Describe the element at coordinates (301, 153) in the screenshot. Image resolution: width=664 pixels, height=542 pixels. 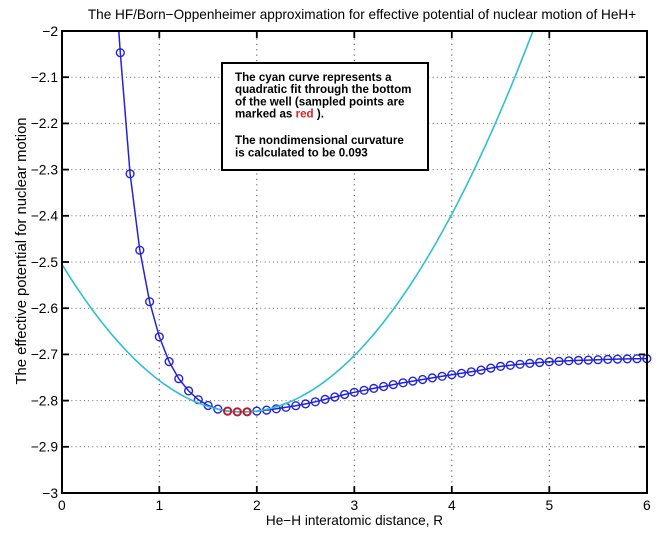
I see `svg-text: is calculated to be 0.093` at that location.